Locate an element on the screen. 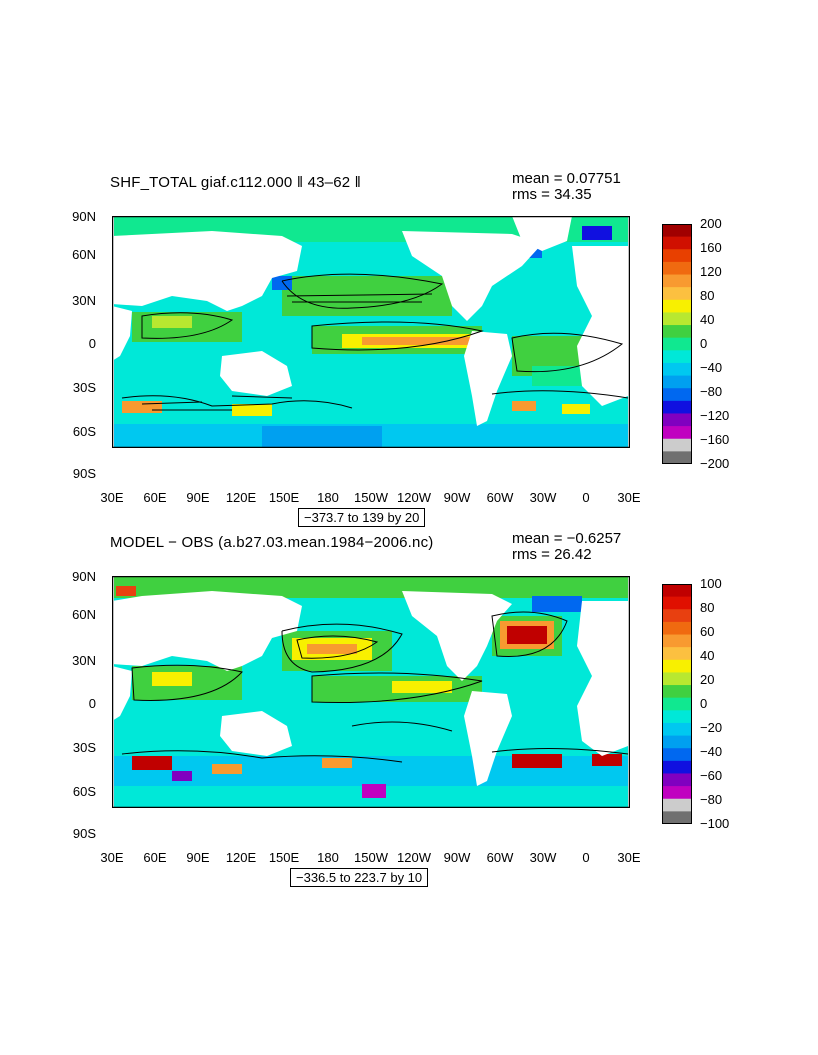  panel-title: SHF_TOTAL giaf.c112.000 ‖ 43–62 ‖ is located at coordinates (236, 182).